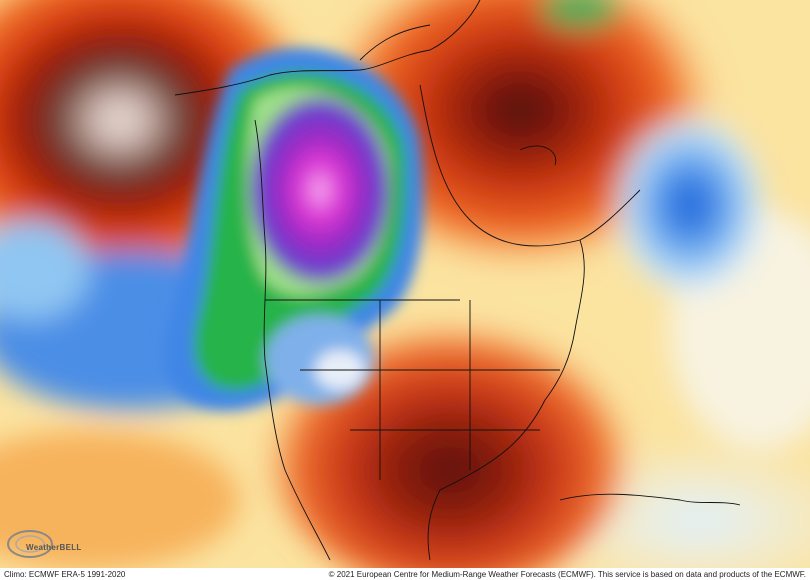 The image size is (810, 580). I want to click on climo-caption: Climo: ECMWF ERA-5 1991-2020, so click(65, 574).